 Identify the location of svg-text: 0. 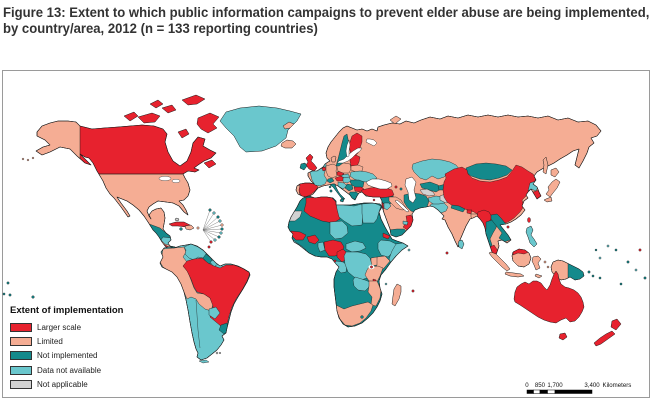
(527, 385).